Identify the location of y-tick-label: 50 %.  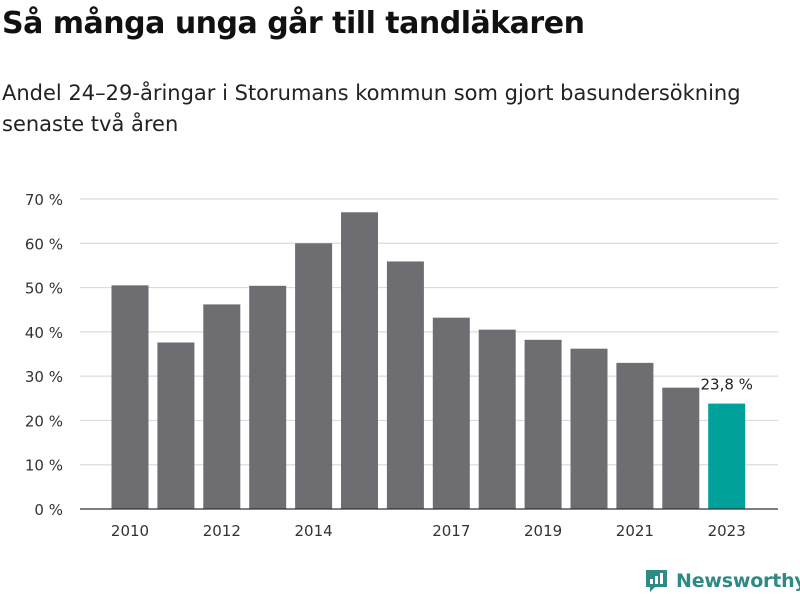
(44, 289).